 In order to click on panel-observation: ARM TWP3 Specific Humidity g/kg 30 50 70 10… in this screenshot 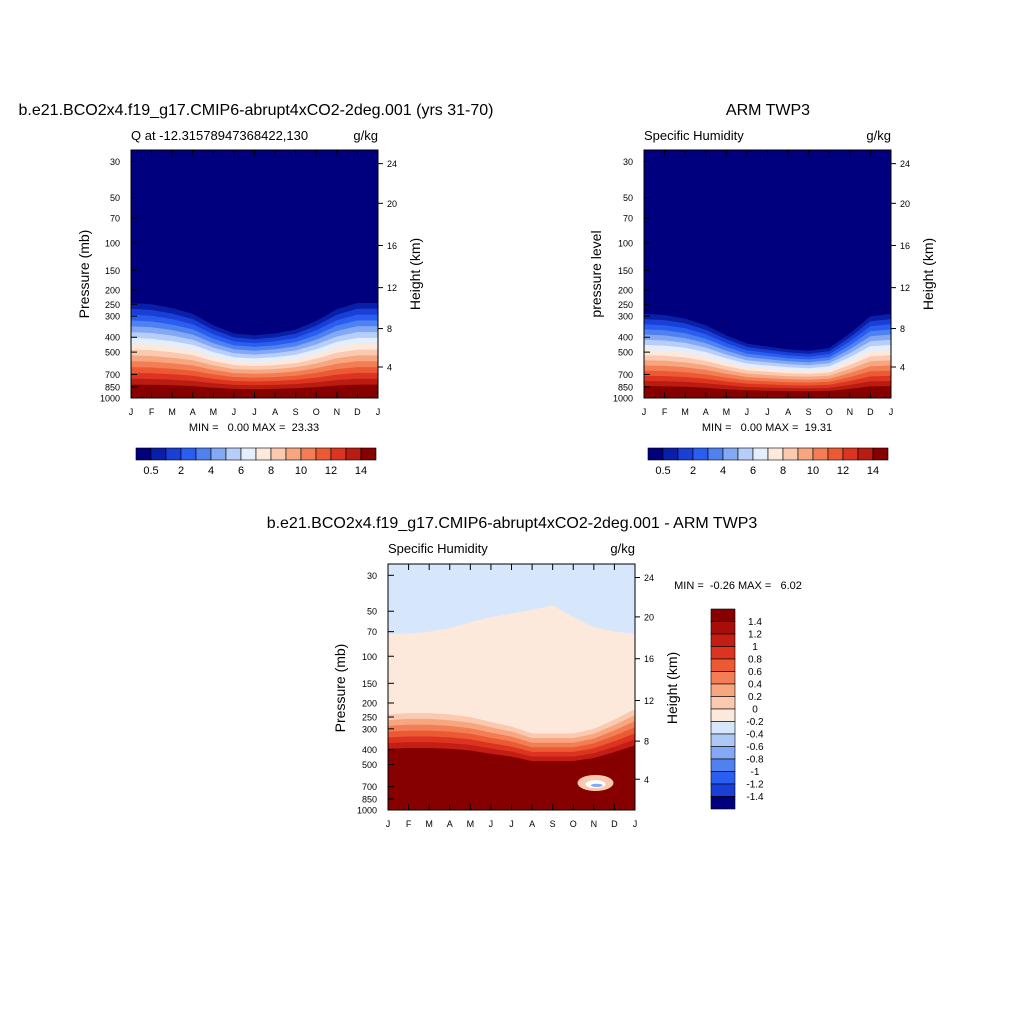, I will do `click(762, 289)`.